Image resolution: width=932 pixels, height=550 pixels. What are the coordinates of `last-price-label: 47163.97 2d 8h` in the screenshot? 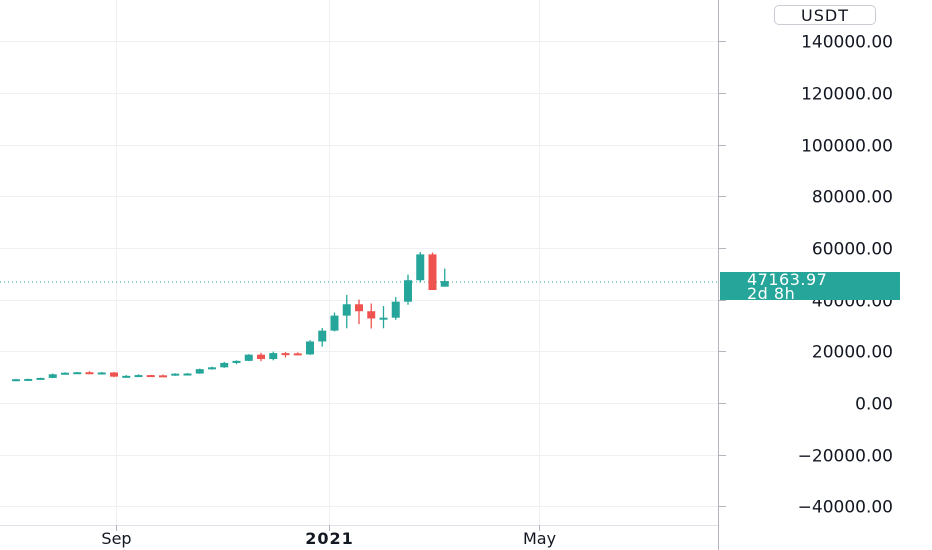 It's located at (810, 286).